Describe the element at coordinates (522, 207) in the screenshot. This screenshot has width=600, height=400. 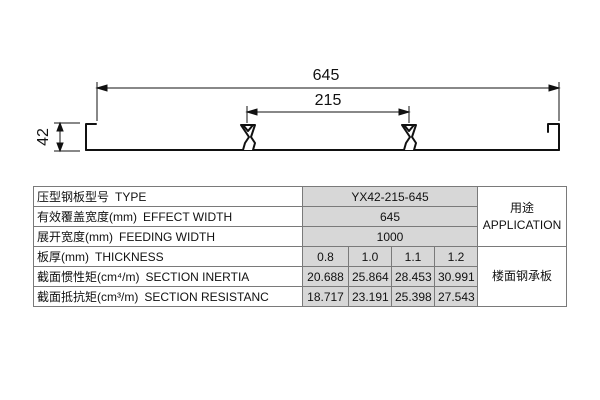
I see `application-header-cn: 用途` at that location.